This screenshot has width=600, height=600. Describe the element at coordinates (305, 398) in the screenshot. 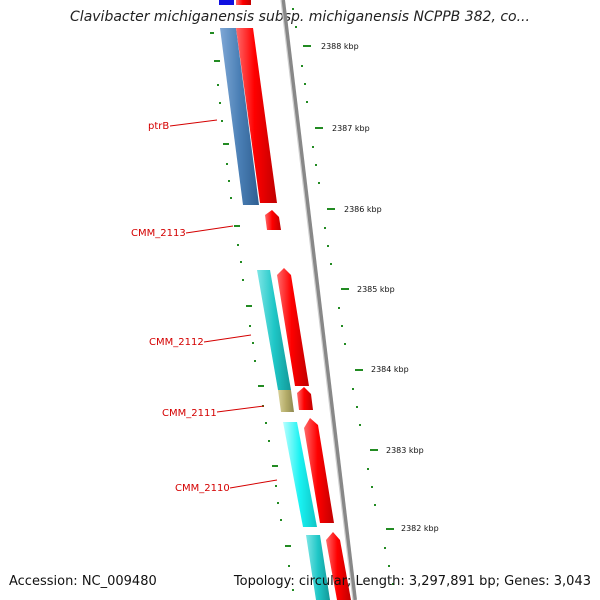

I see `CMM_2111-cds` at that location.